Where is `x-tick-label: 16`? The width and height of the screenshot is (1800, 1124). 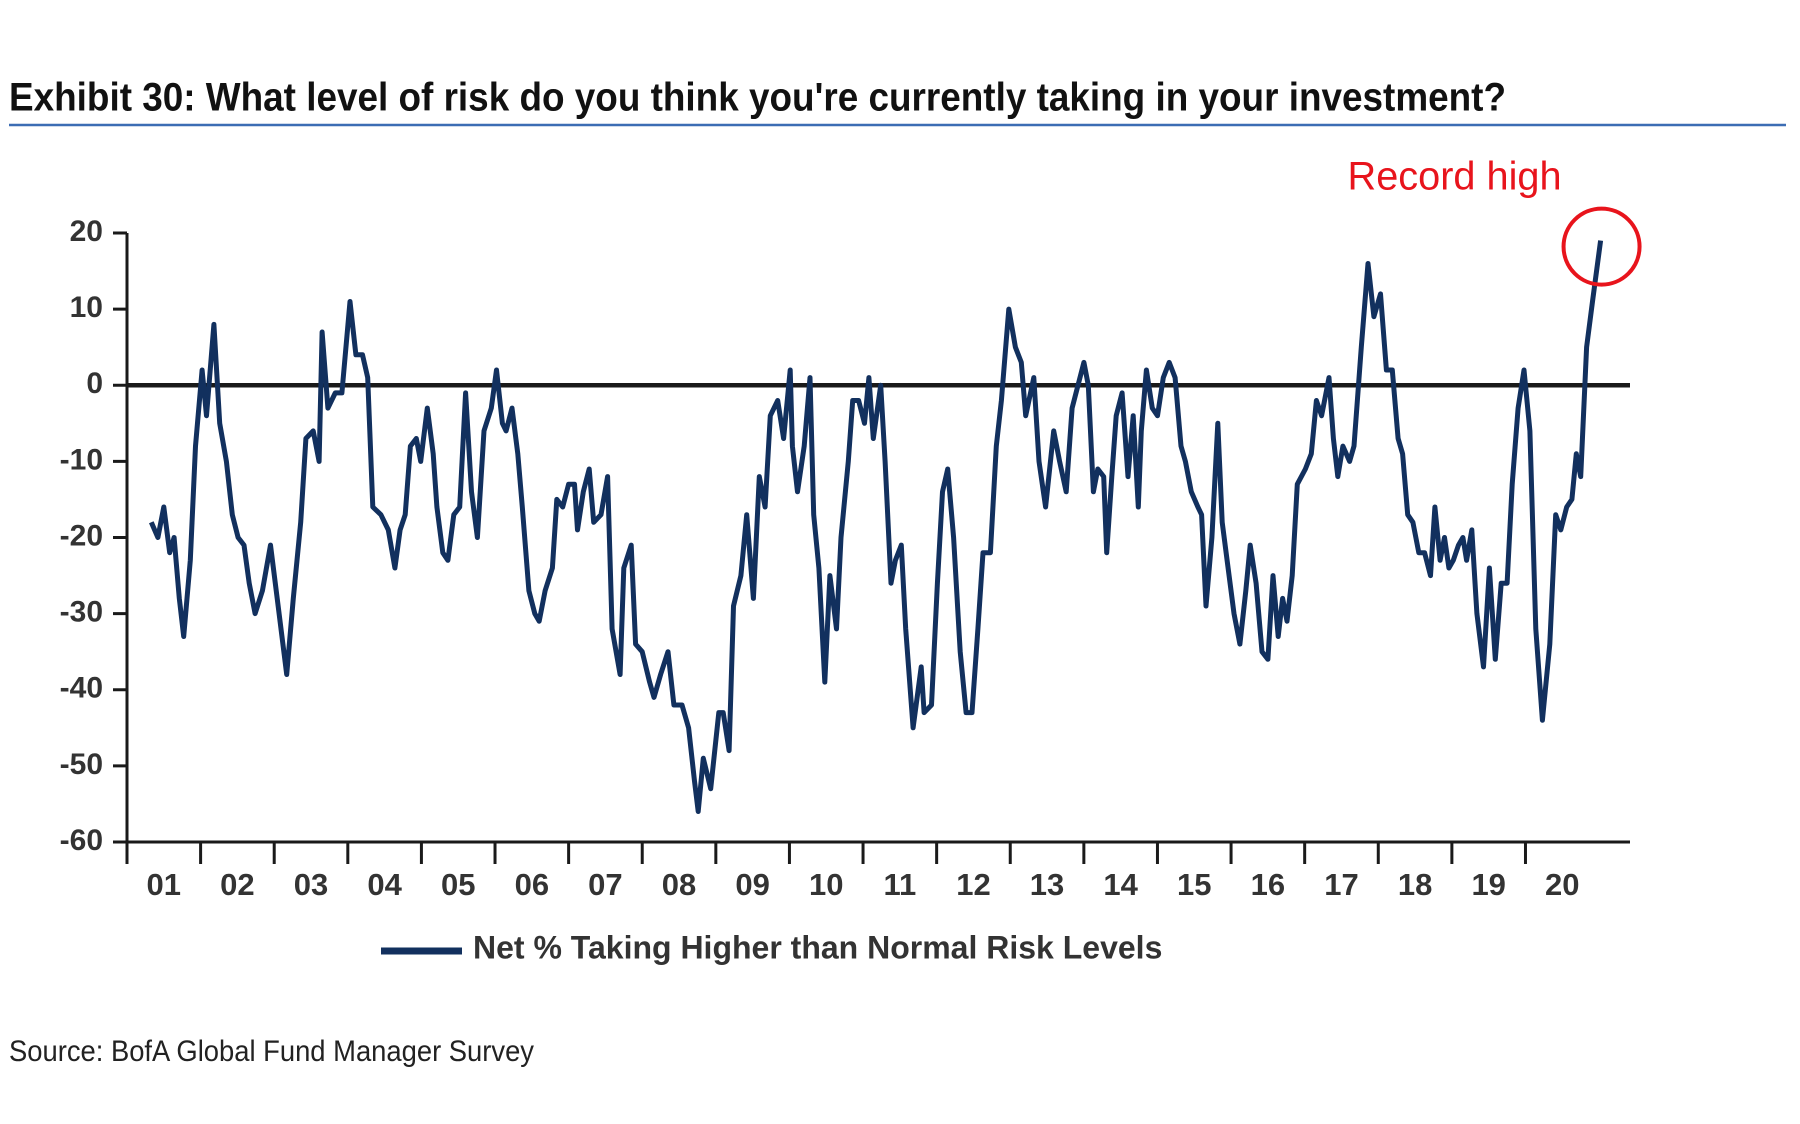
x-tick-label: 16 is located at coordinates (1268, 884).